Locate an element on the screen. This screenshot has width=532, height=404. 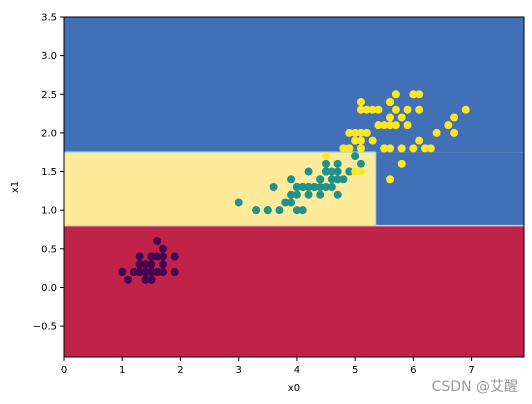
y-tick-label: 1.5 is located at coordinates (49, 172).